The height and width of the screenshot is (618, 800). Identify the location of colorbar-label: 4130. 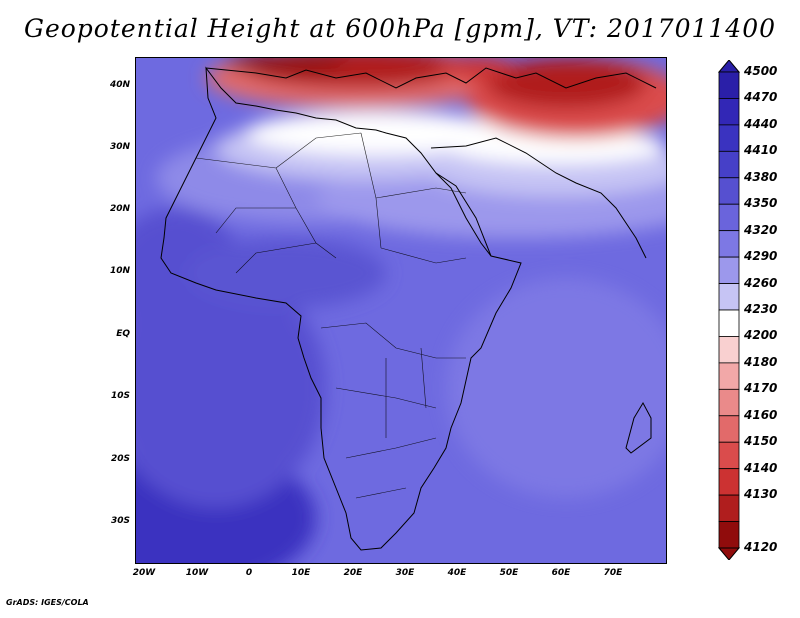
(761, 494).